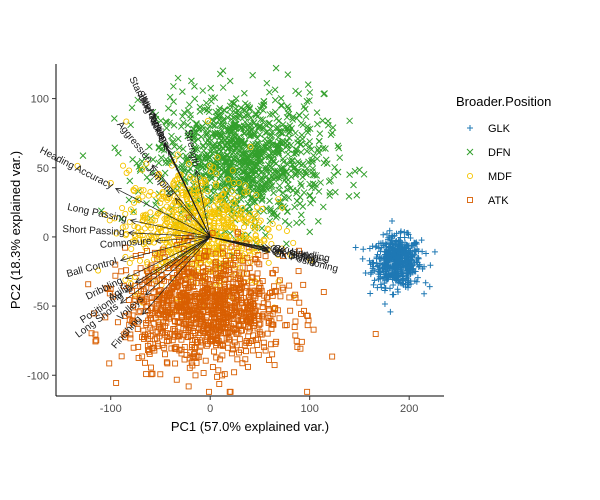 The image size is (600, 500). What do you see at coordinates (503, 101) in the screenshot?
I see `legend-title: Broader.Position` at bounding box center [503, 101].